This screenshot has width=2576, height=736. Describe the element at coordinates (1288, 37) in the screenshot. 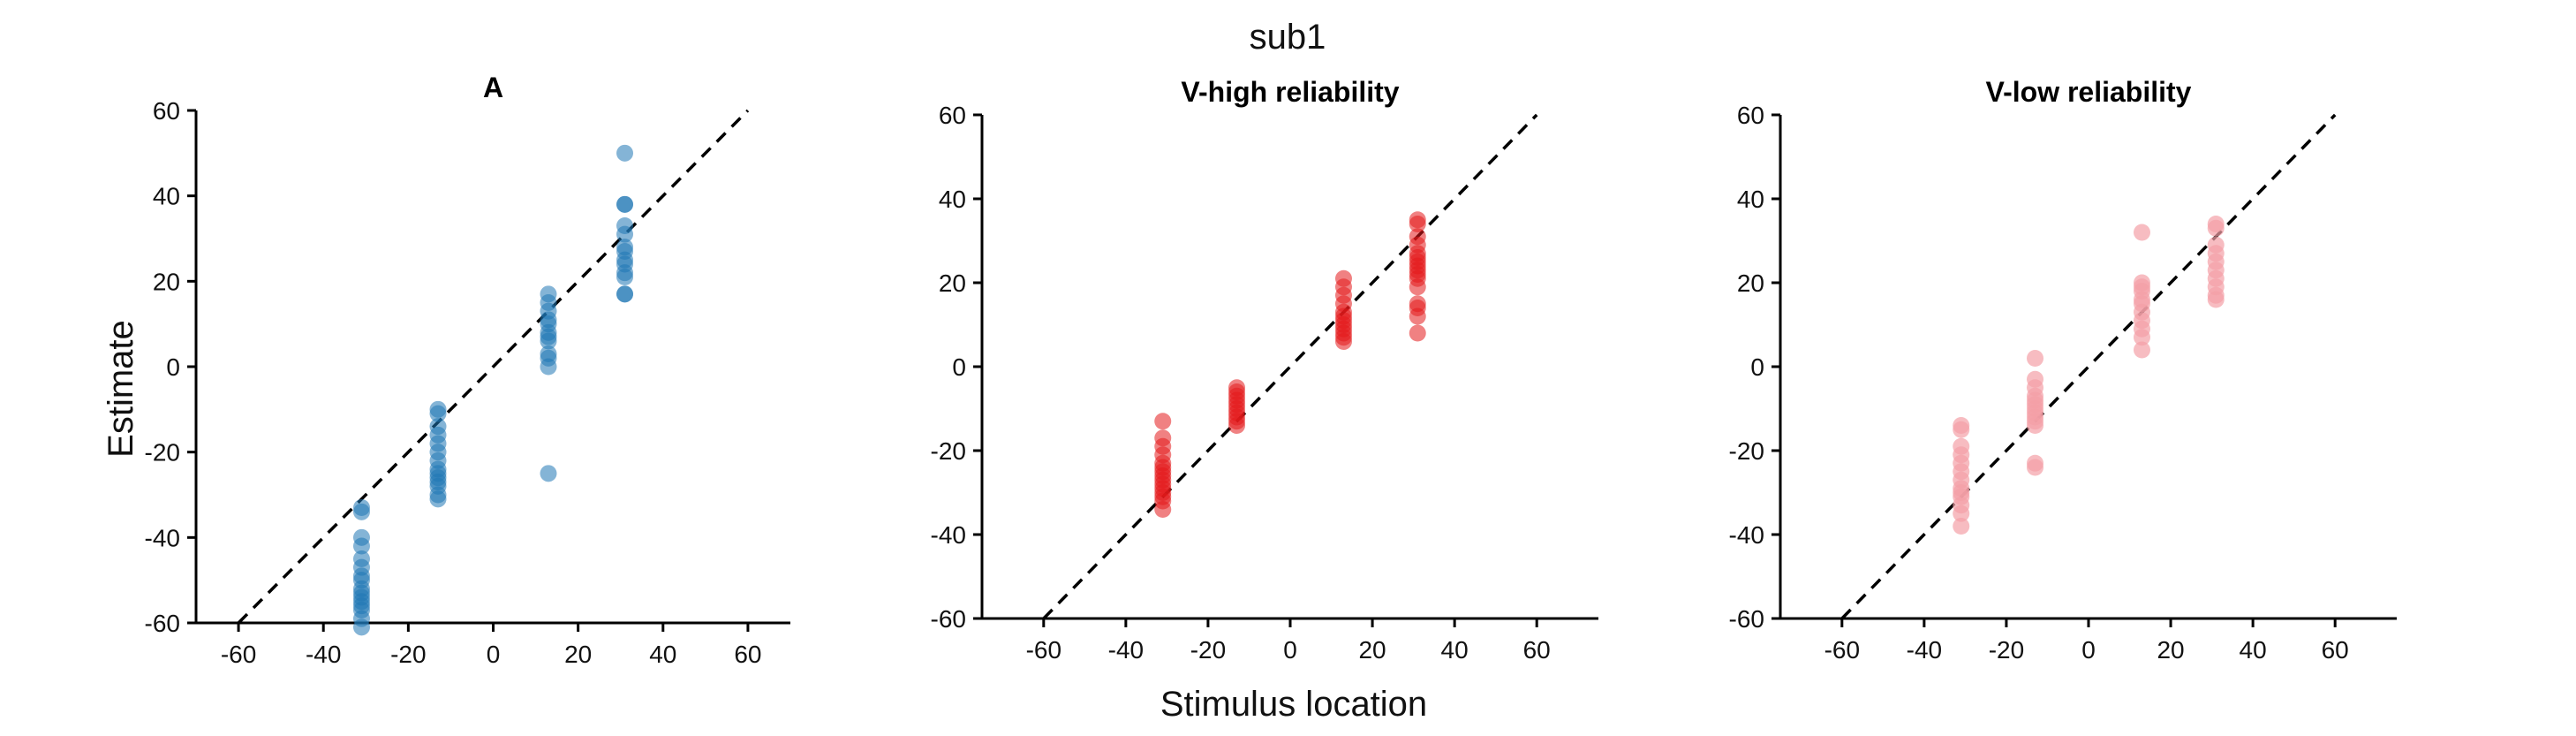

I see `figure-title: sub1` at that location.